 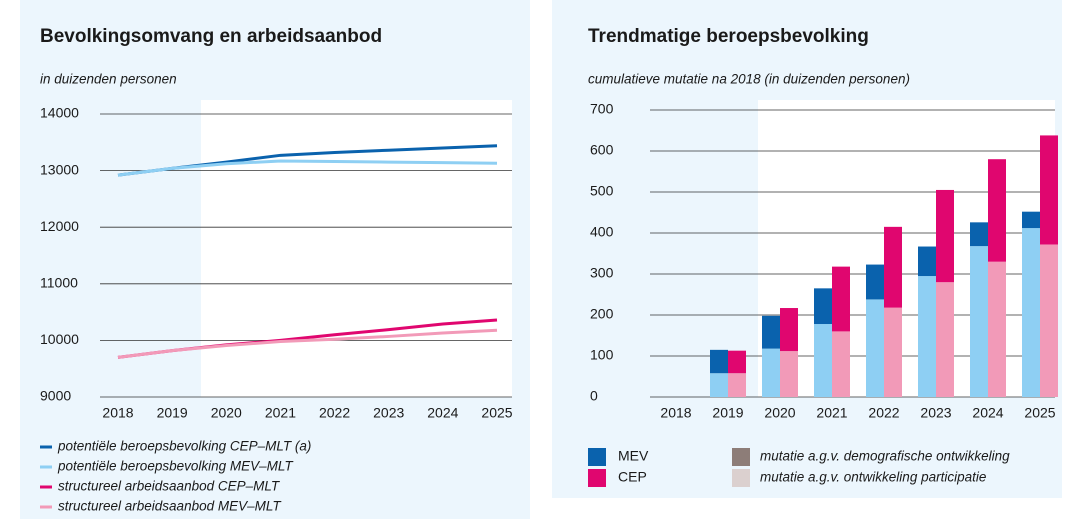 I want to click on y-tick-label: 12000, so click(x=59, y=226).